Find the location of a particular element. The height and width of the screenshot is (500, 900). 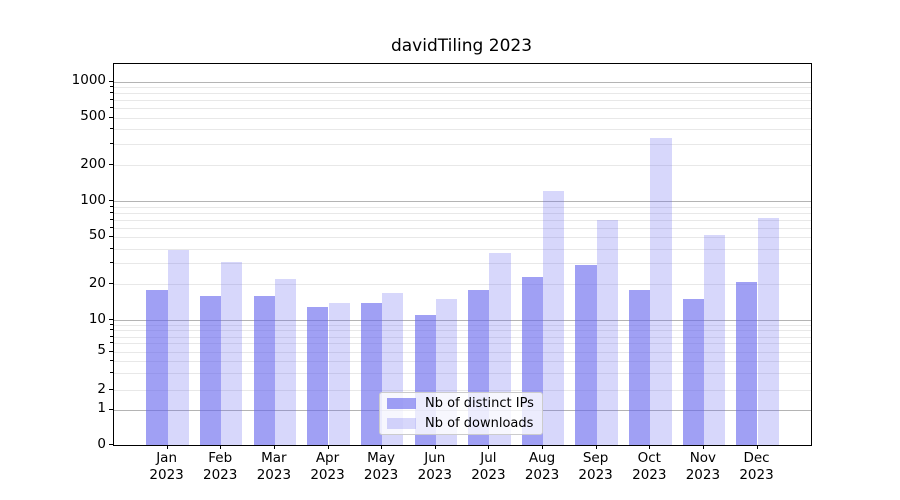

y-tick-label-10: 10 is located at coordinates (97, 318).